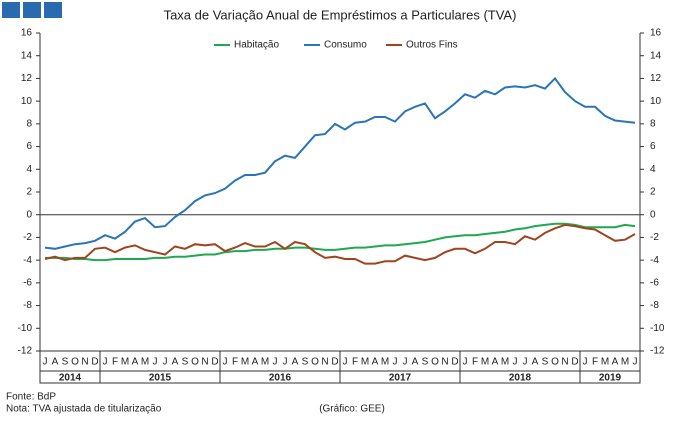 The width and height of the screenshot is (681, 421). Describe the element at coordinates (345, 45) in the screenshot. I see `legend-label: Consumo` at that location.